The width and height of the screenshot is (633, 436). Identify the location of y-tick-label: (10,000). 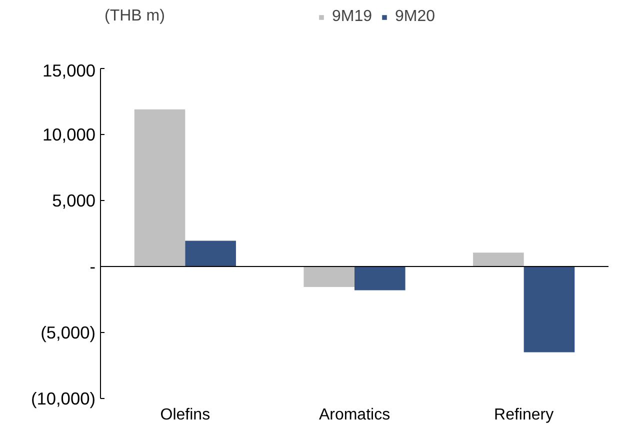
(63, 398).